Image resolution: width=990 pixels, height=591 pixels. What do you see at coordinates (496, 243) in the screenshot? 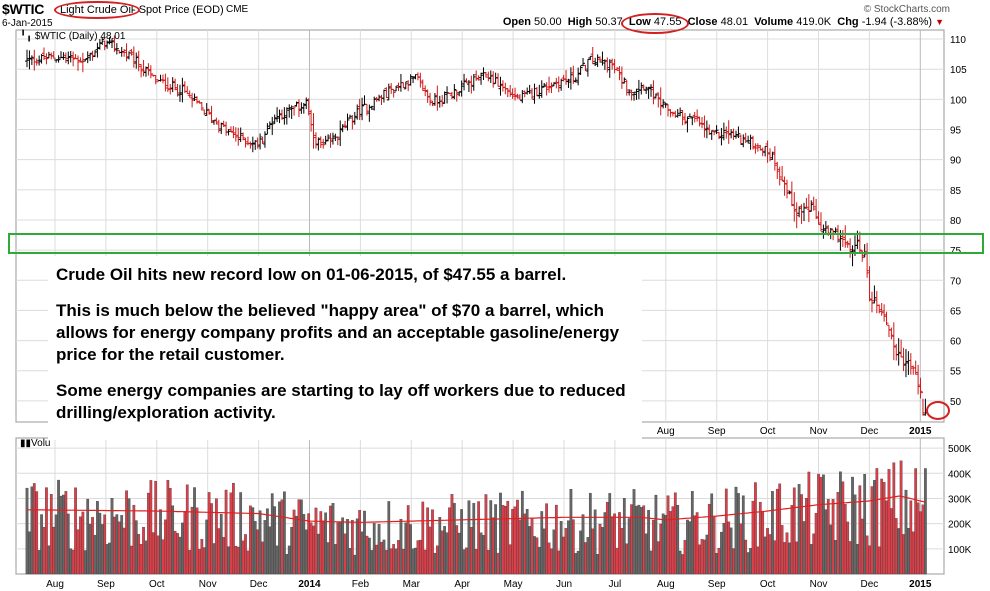
I see `happy-area-highlight` at bounding box center [496, 243].